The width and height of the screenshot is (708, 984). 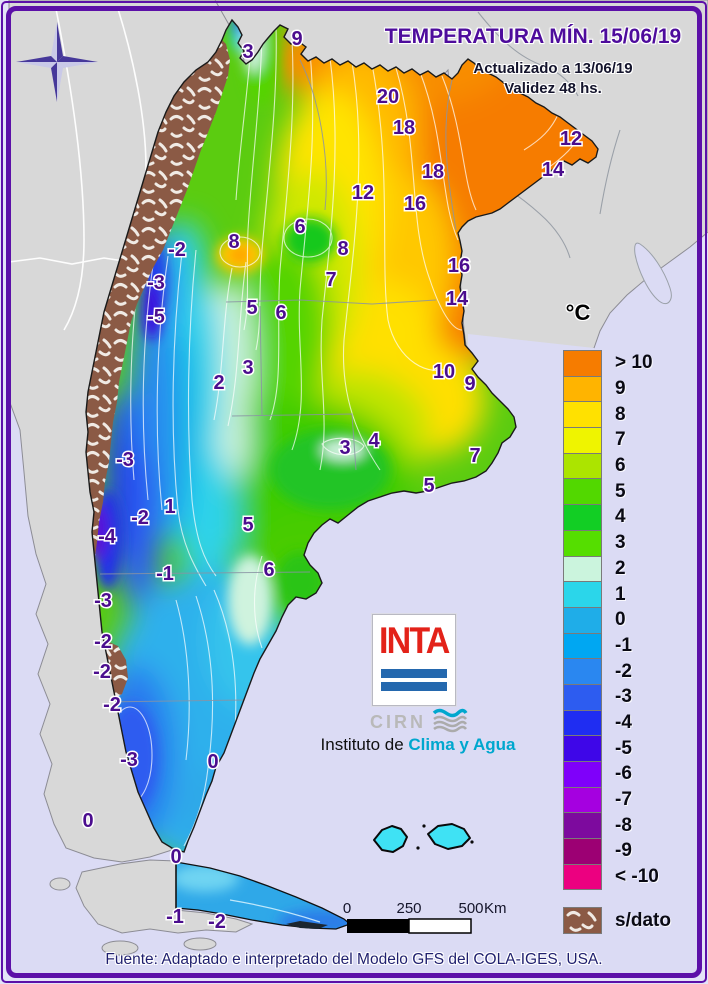 What do you see at coordinates (623, 774) in the screenshot?
I see `legend-label: -6` at bounding box center [623, 774].